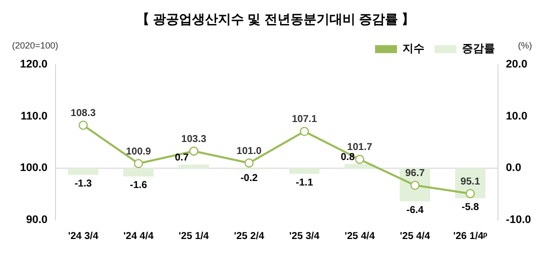 The width and height of the screenshot is (551, 260). Describe the element at coordinates (305, 120) in the screenshot. I see `data-label: 107.1` at that location.